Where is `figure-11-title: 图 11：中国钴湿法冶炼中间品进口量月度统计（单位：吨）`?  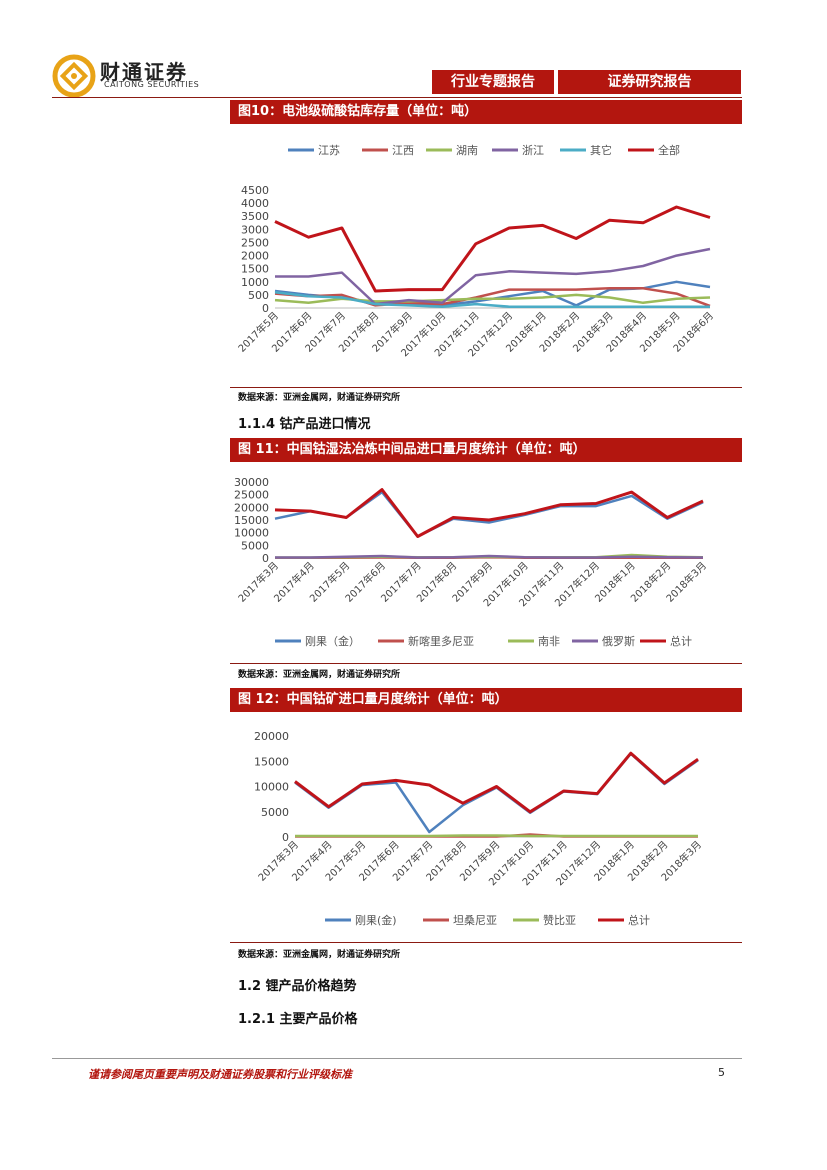
figure-11-title: 图 11：中国钴湿法冶炼中间品进口量月度统计（单位：吨） is located at coordinates (486, 450).